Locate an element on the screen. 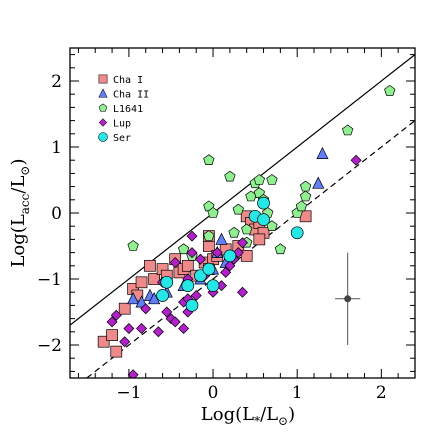 This screenshot has width=436, height=436. y-tick-label: −2 is located at coordinates (49, 346).